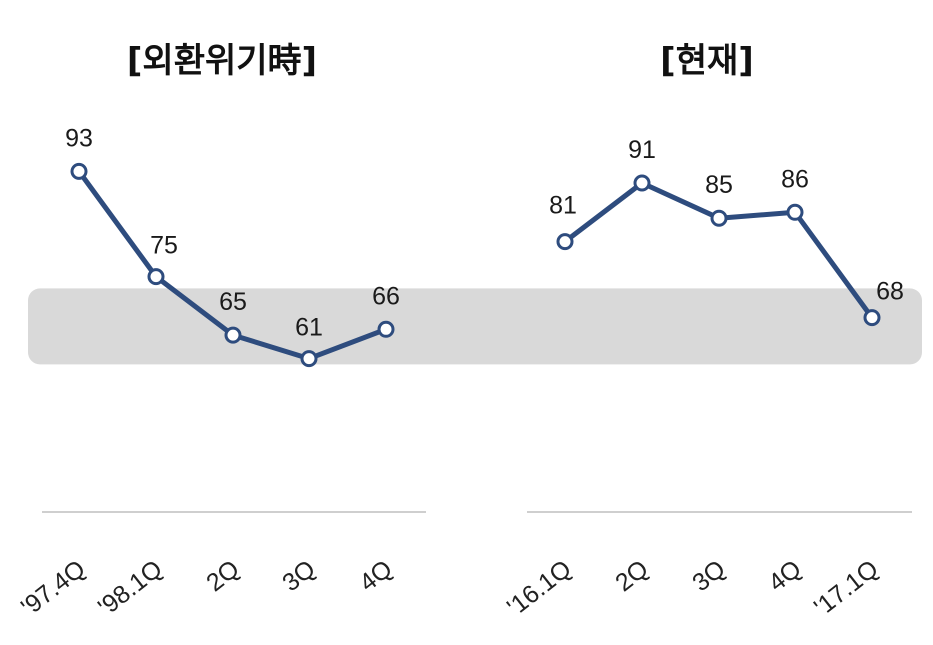 The width and height of the screenshot is (933, 645). What do you see at coordinates (475, 326) in the screenshot?
I see `shaded-band` at bounding box center [475, 326].